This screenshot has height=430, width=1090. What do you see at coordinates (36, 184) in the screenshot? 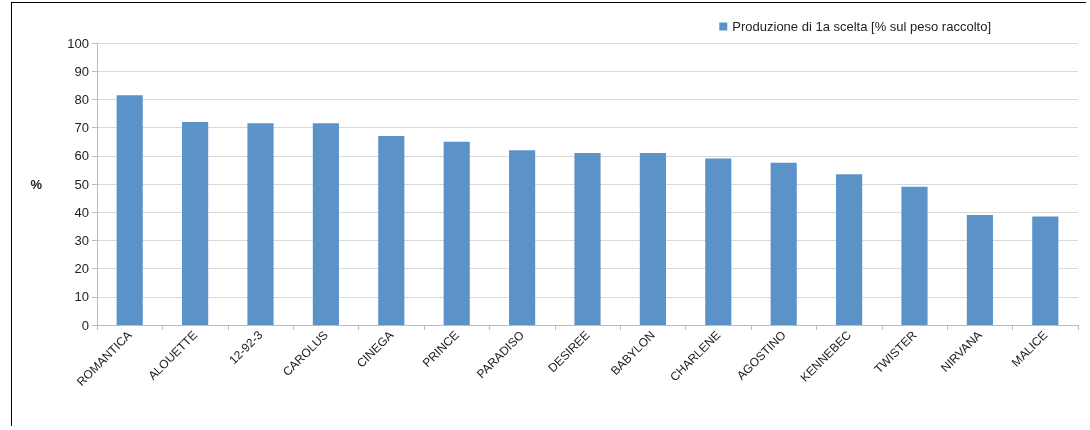
I see `y-axis-title: %` at bounding box center [36, 184].